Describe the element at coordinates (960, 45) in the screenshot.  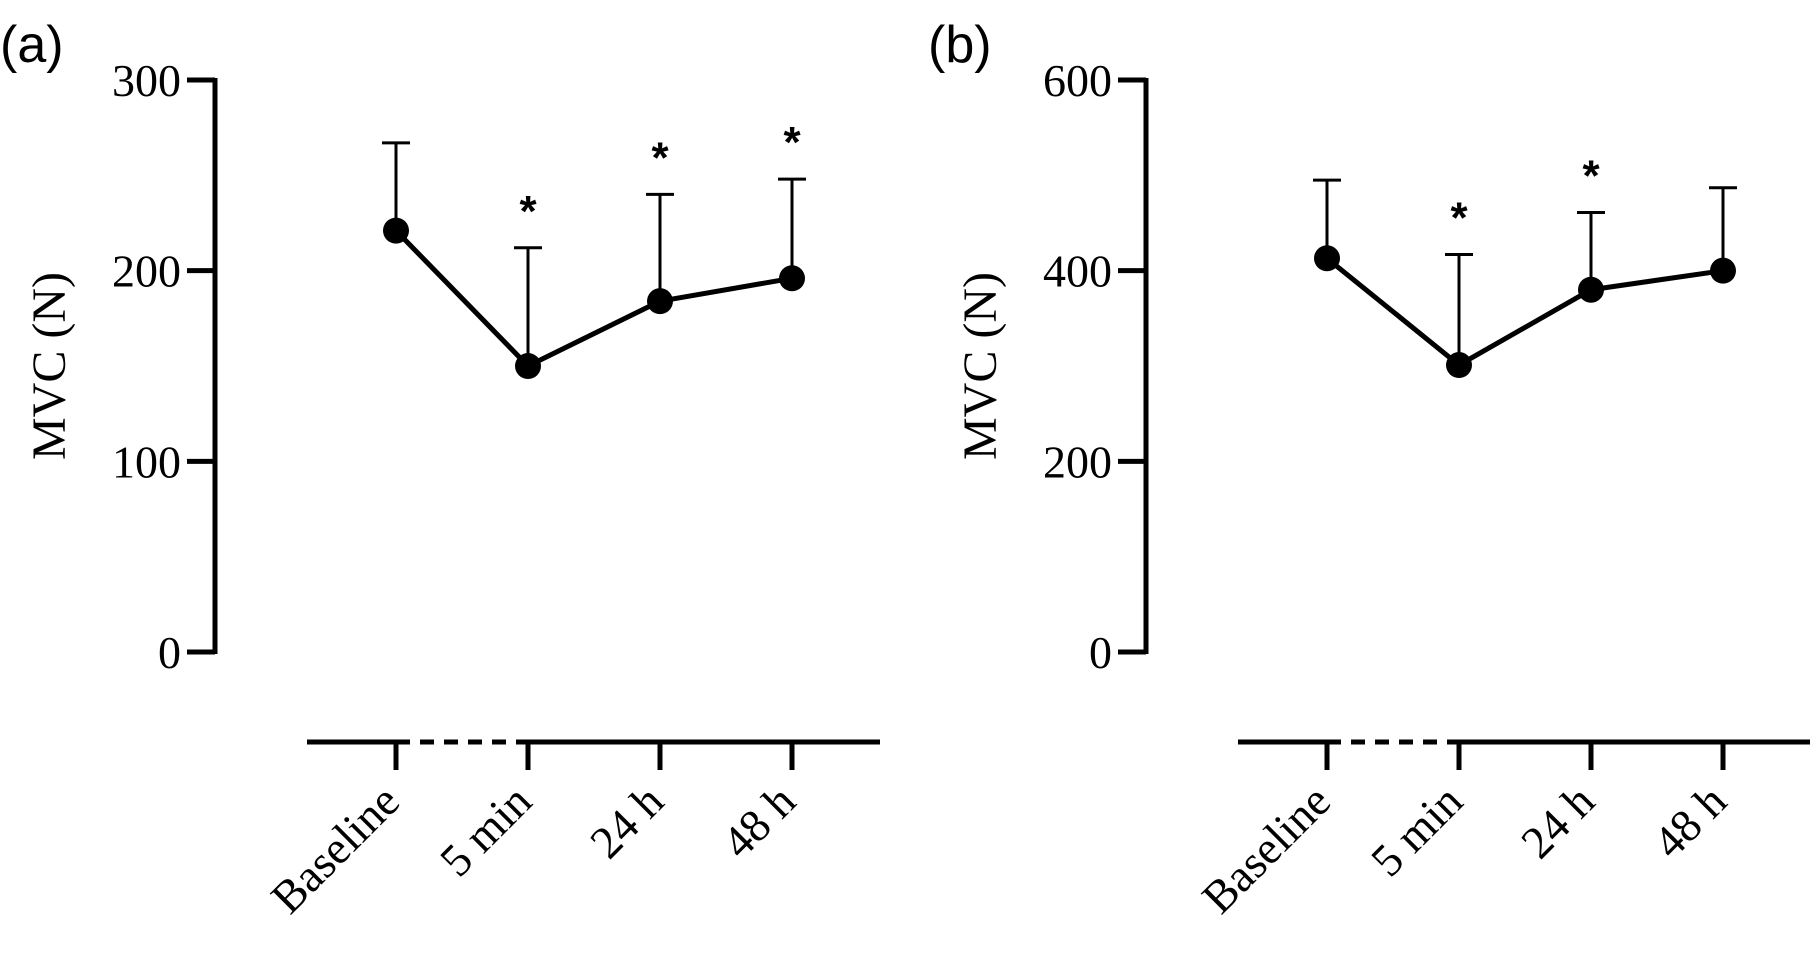
I see `panel-label: (b)` at that location.